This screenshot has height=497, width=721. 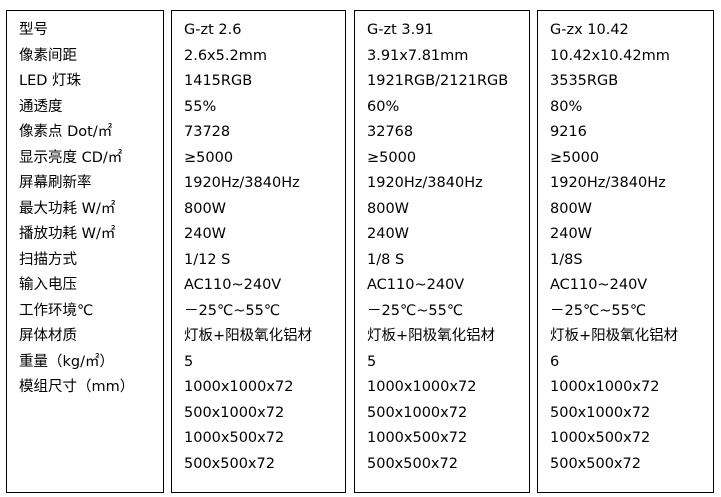 What do you see at coordinates (66, 132) in the screenshot?
I see `spec-label: 像素点 Dot/㎡` at bounding box center [66, 132].